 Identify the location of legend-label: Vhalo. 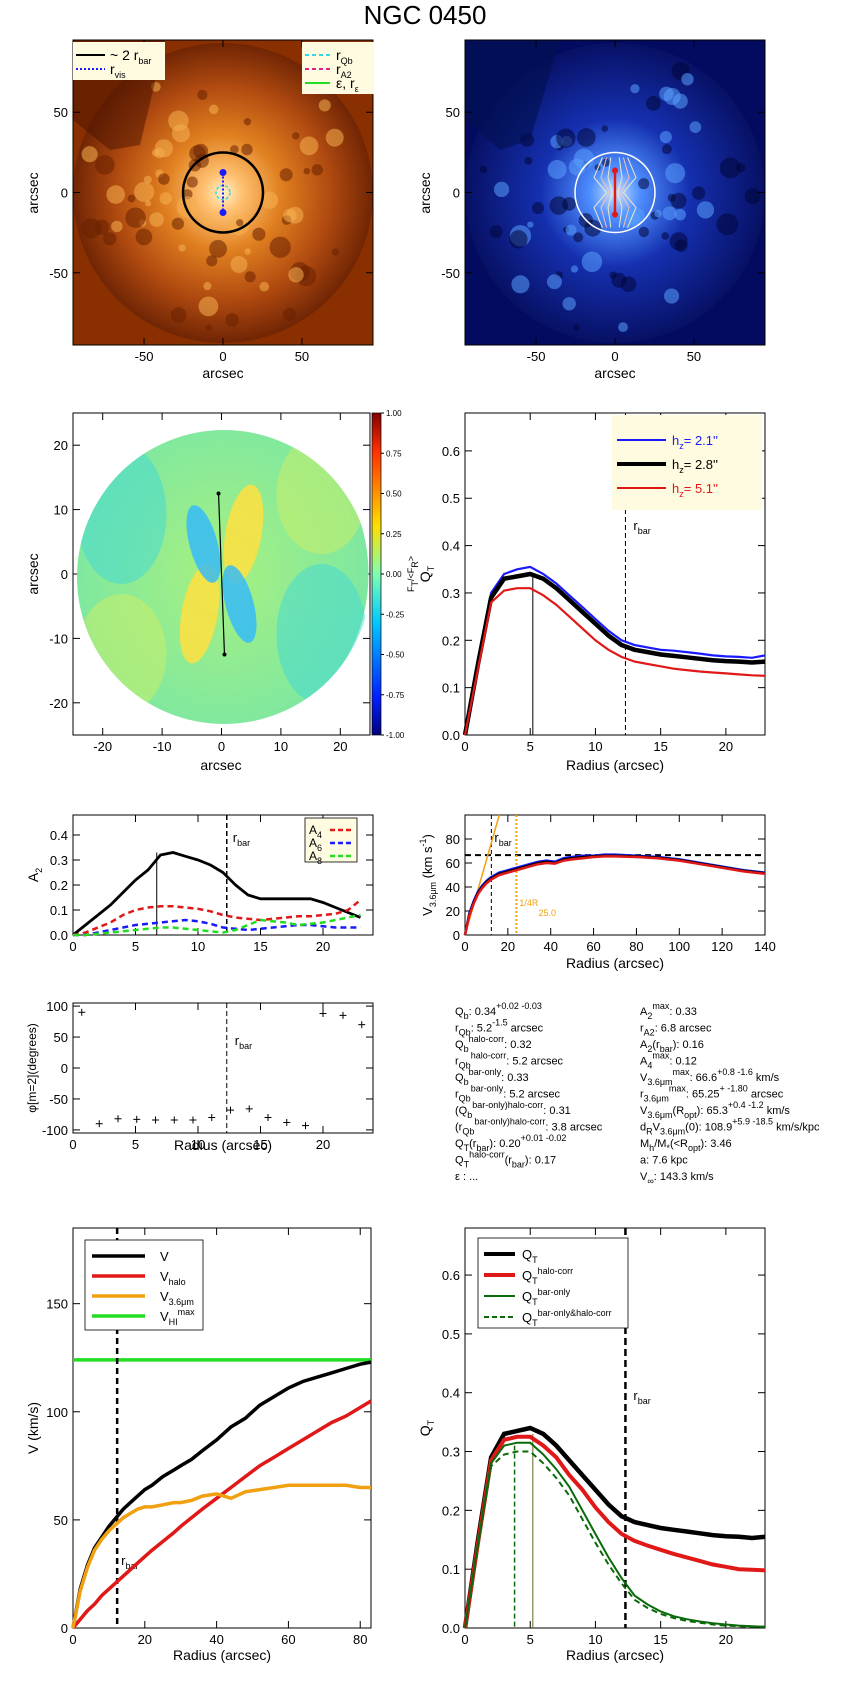
(173, 1278).